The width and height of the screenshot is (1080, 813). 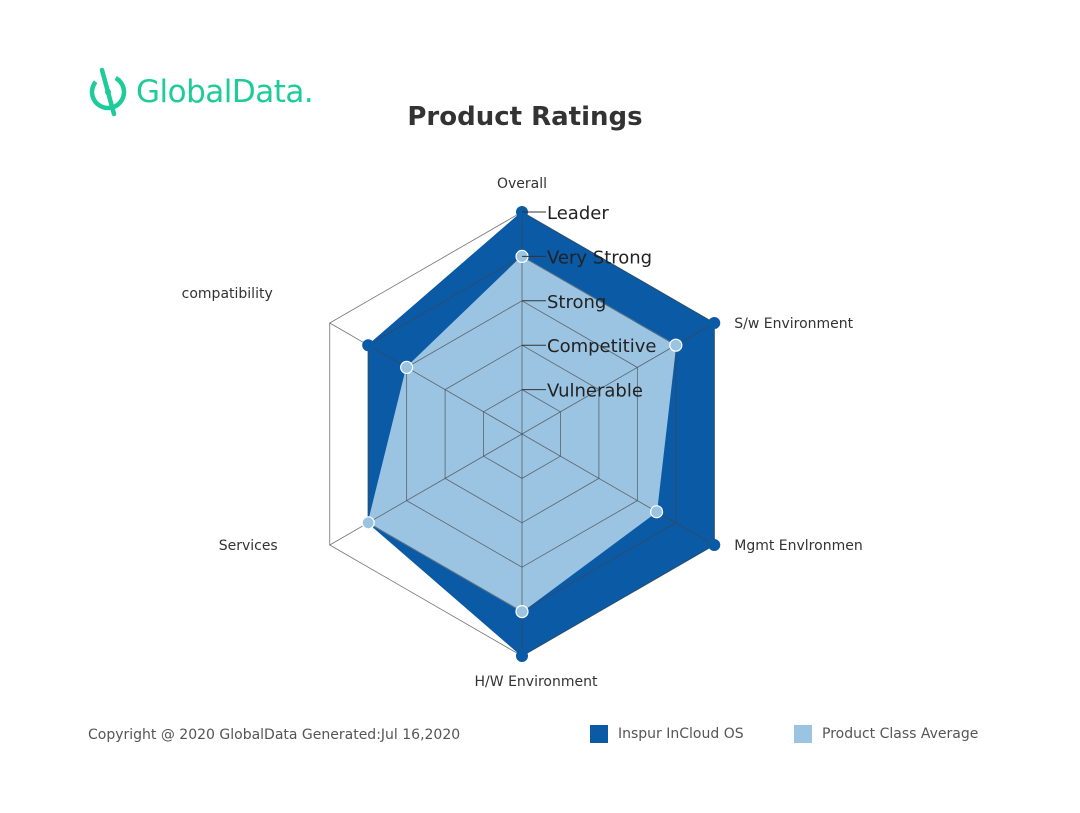 I want to click on axis-label-2: S/w Environment, so click(x=793, y=324).